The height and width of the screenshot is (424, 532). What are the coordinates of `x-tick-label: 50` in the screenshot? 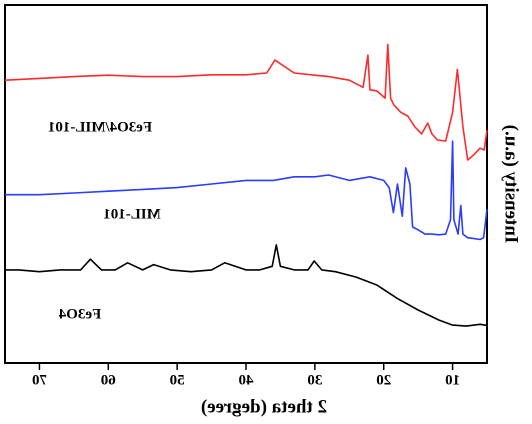 It's located at (177, 380).